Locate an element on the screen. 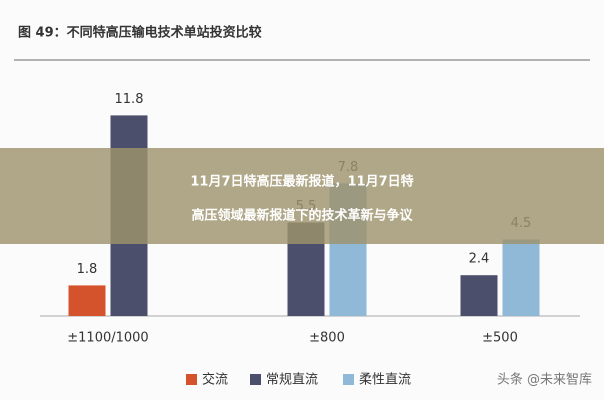 This screenshot has height=400, width=604. watermark: 头条 @未来智库 is located at coordinates (544, 380).